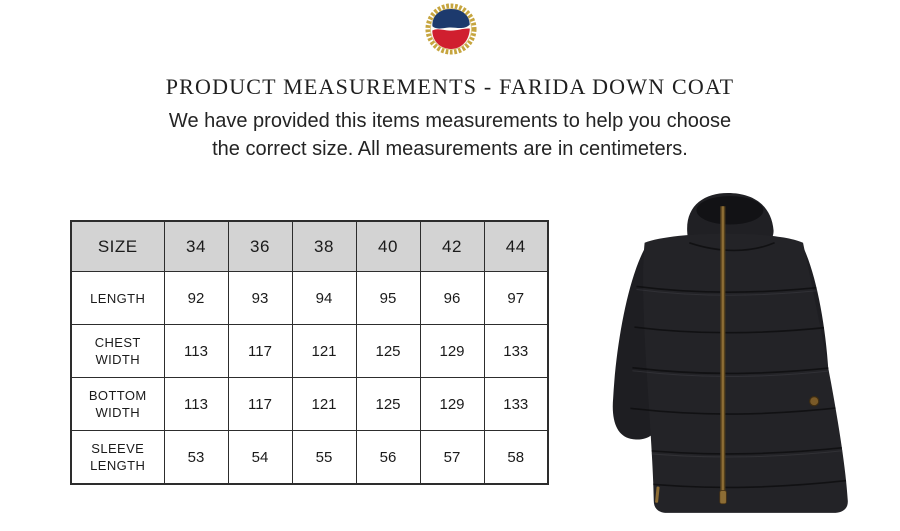 This screenshot has height=531, width=900. I want to click on measurement-value-cell: 95, so click(388, 298).